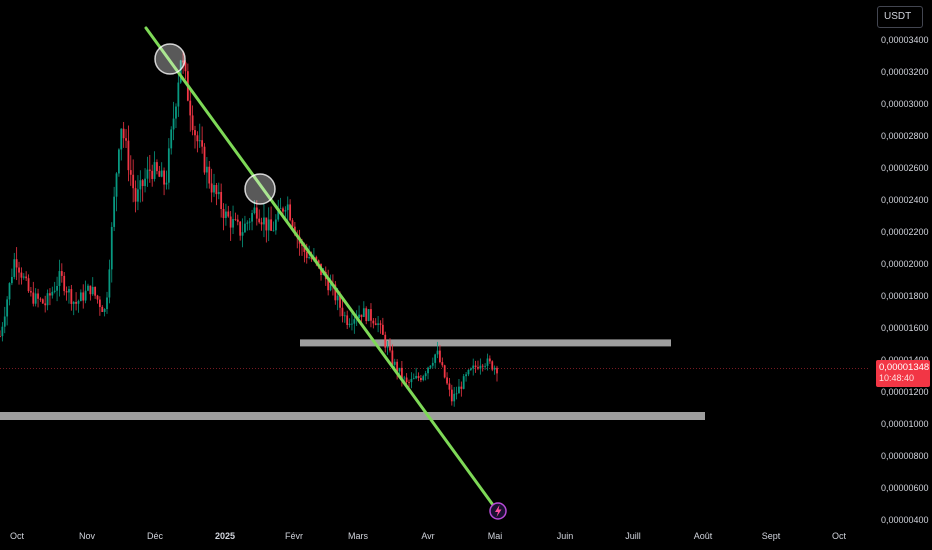 Image resolution: width=932 pixels, height=550 pixels. Describe the element at coordinates (905, 488) in the screenshot. I see `y-tick-label: 0,00000600` at that location.